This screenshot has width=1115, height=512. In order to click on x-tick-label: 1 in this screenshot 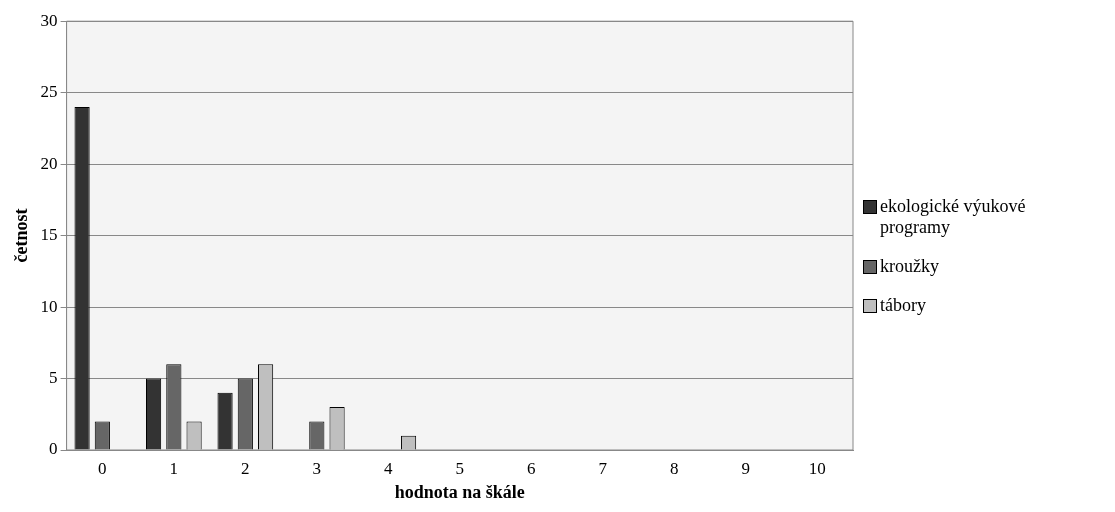, I will do `click(174, 468)`.